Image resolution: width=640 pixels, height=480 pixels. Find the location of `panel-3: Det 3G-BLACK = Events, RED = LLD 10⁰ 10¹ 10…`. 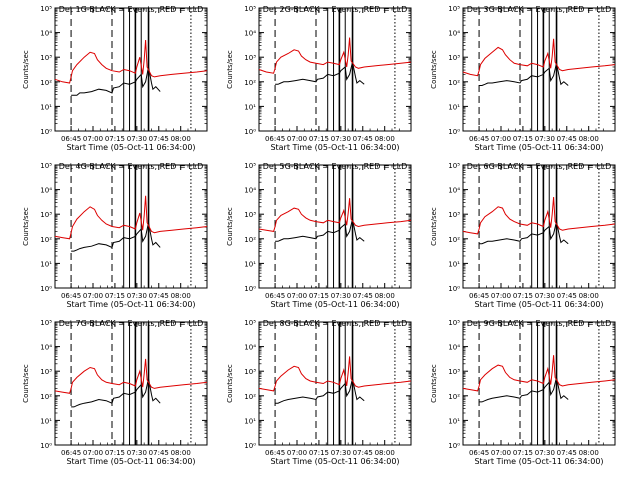

panel-3: Det 3G-BLACK = Events, RED = LLD 10⁰ 10¹ 10… is located at coordinates (523, 78).